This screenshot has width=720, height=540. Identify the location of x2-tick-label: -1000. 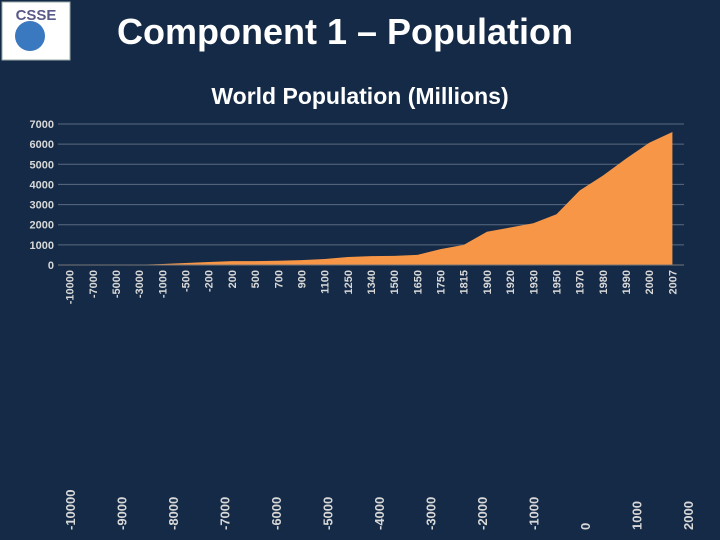
(534, 513).